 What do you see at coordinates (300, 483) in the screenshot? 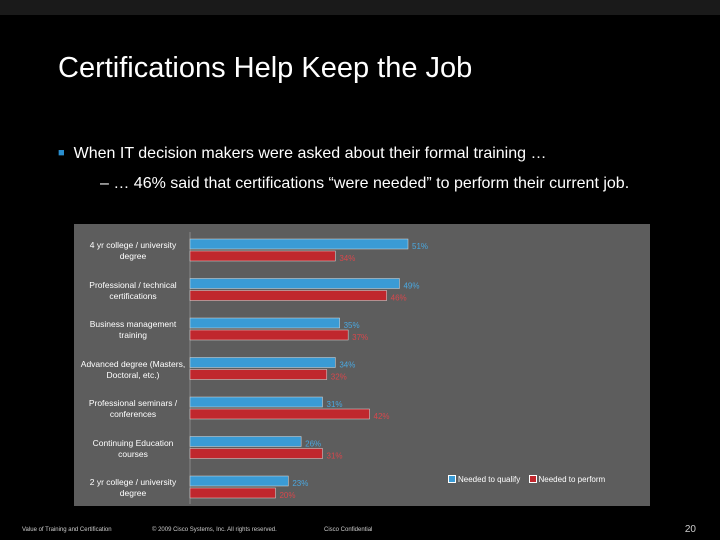
I see `data-label: 23%` at bounding box center [300, 483].